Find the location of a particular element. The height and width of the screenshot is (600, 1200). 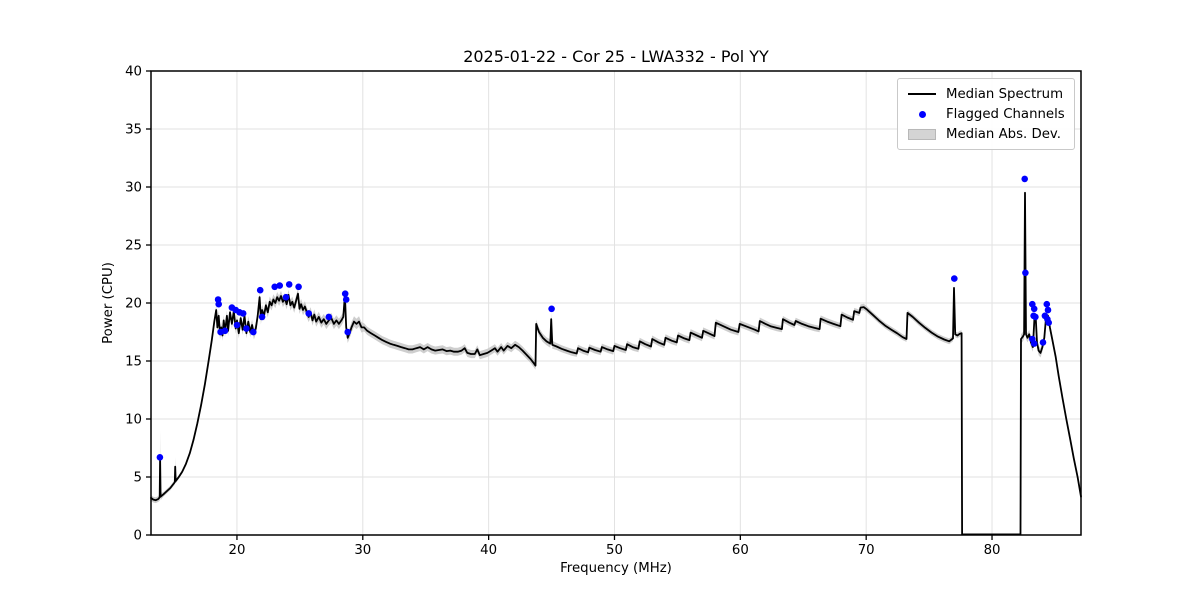

legend-item-median-abs-dev: Median Abs. Dev. is located at coordinates (986, 134).